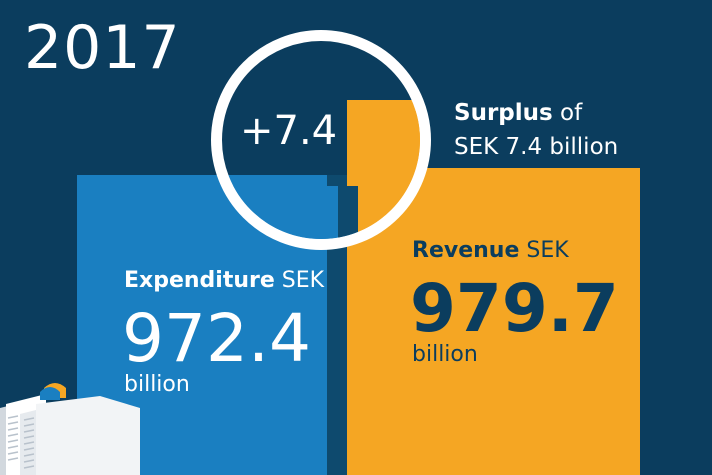  I want to click on expenditure-unit: billion, so click(157, 384).